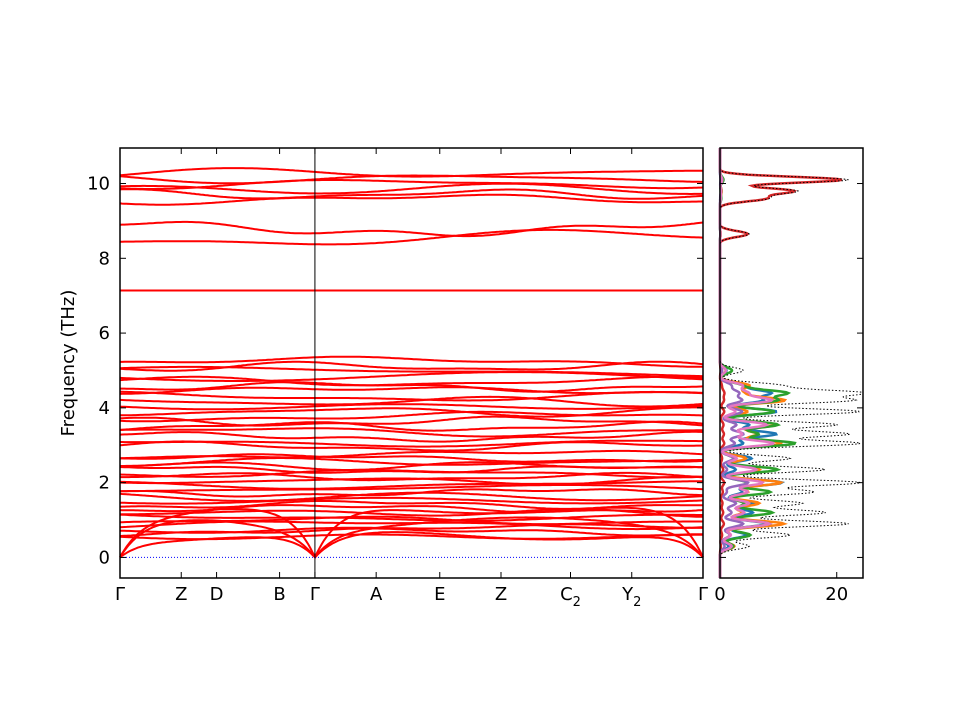 Image resolution: width=960 pixels, height=720 pixels. I want to click on ytick-label: 8, so click(104, 258).